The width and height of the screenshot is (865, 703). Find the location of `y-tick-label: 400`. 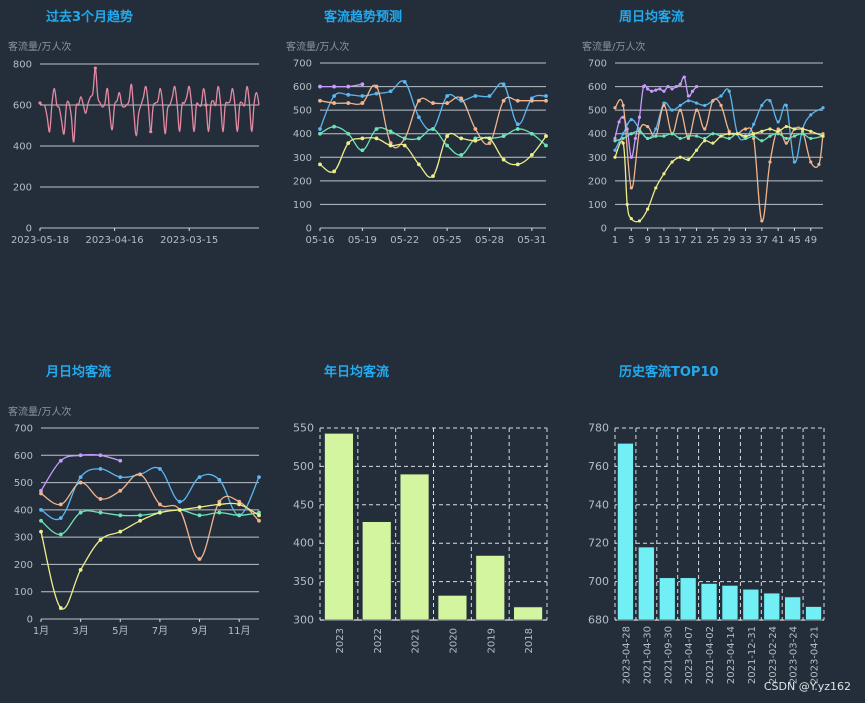

y-tick-label: 400 is located at coordinates (302, 134).